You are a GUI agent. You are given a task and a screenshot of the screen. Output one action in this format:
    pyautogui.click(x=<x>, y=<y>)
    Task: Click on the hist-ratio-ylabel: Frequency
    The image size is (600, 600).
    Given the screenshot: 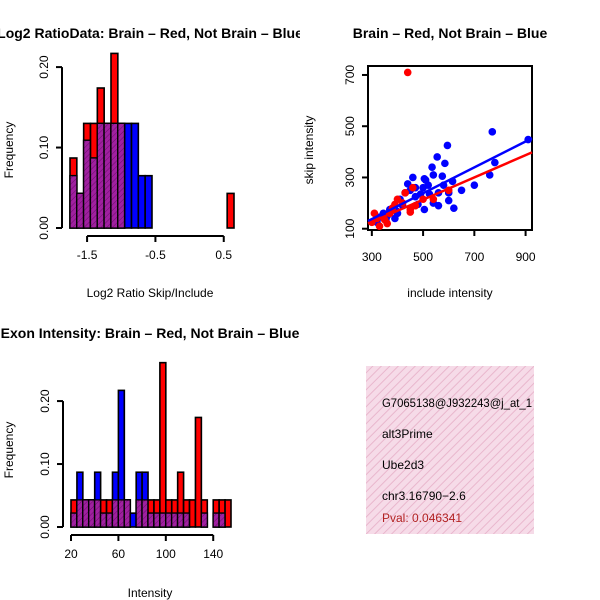 What is the action you would take?
    pyautogui.click(x=9, y=150)
    